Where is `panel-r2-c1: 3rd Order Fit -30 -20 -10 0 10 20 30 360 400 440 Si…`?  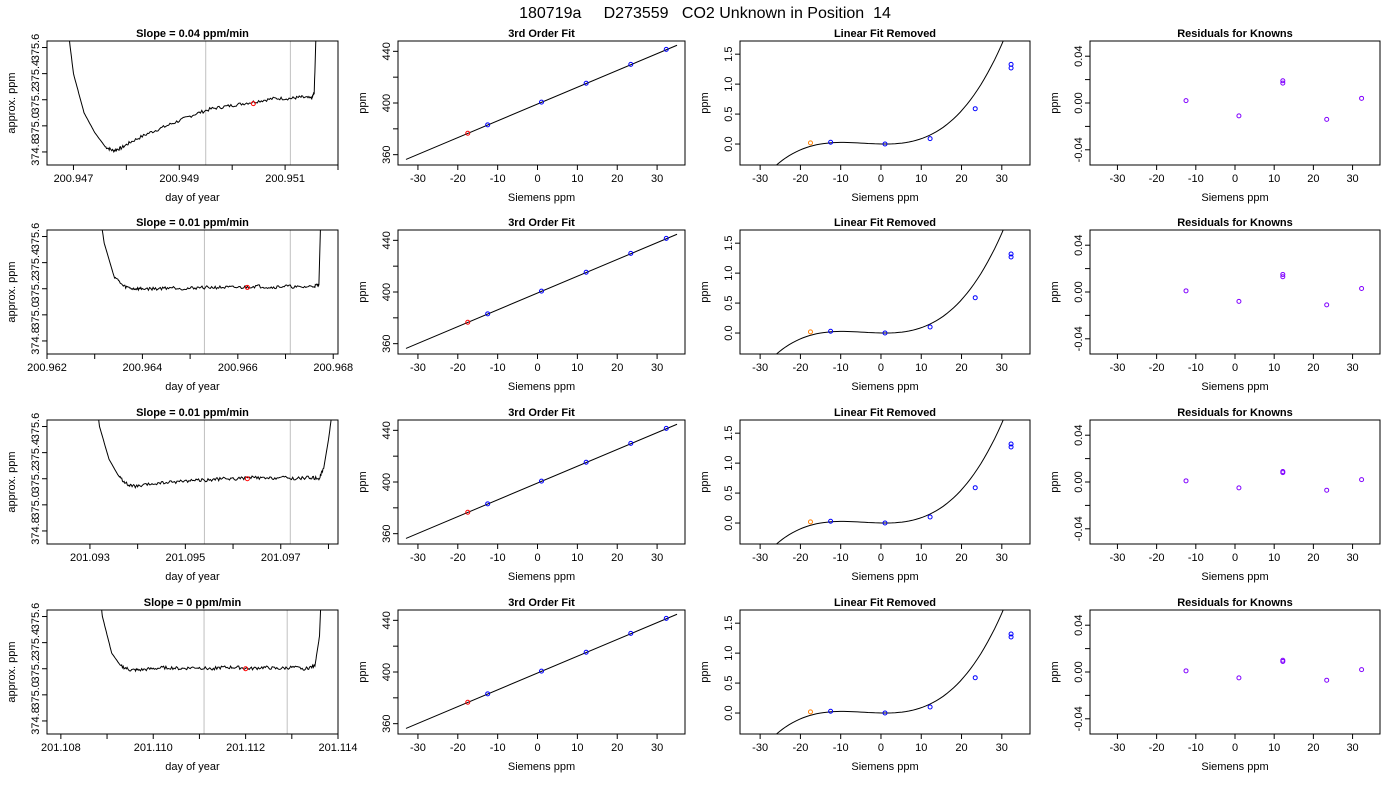 panel-r2-c1: 3rd Order Fit -30 -20 -10 0 10 20 30 360 400 440 Si… is located at coordinates (521, 495).